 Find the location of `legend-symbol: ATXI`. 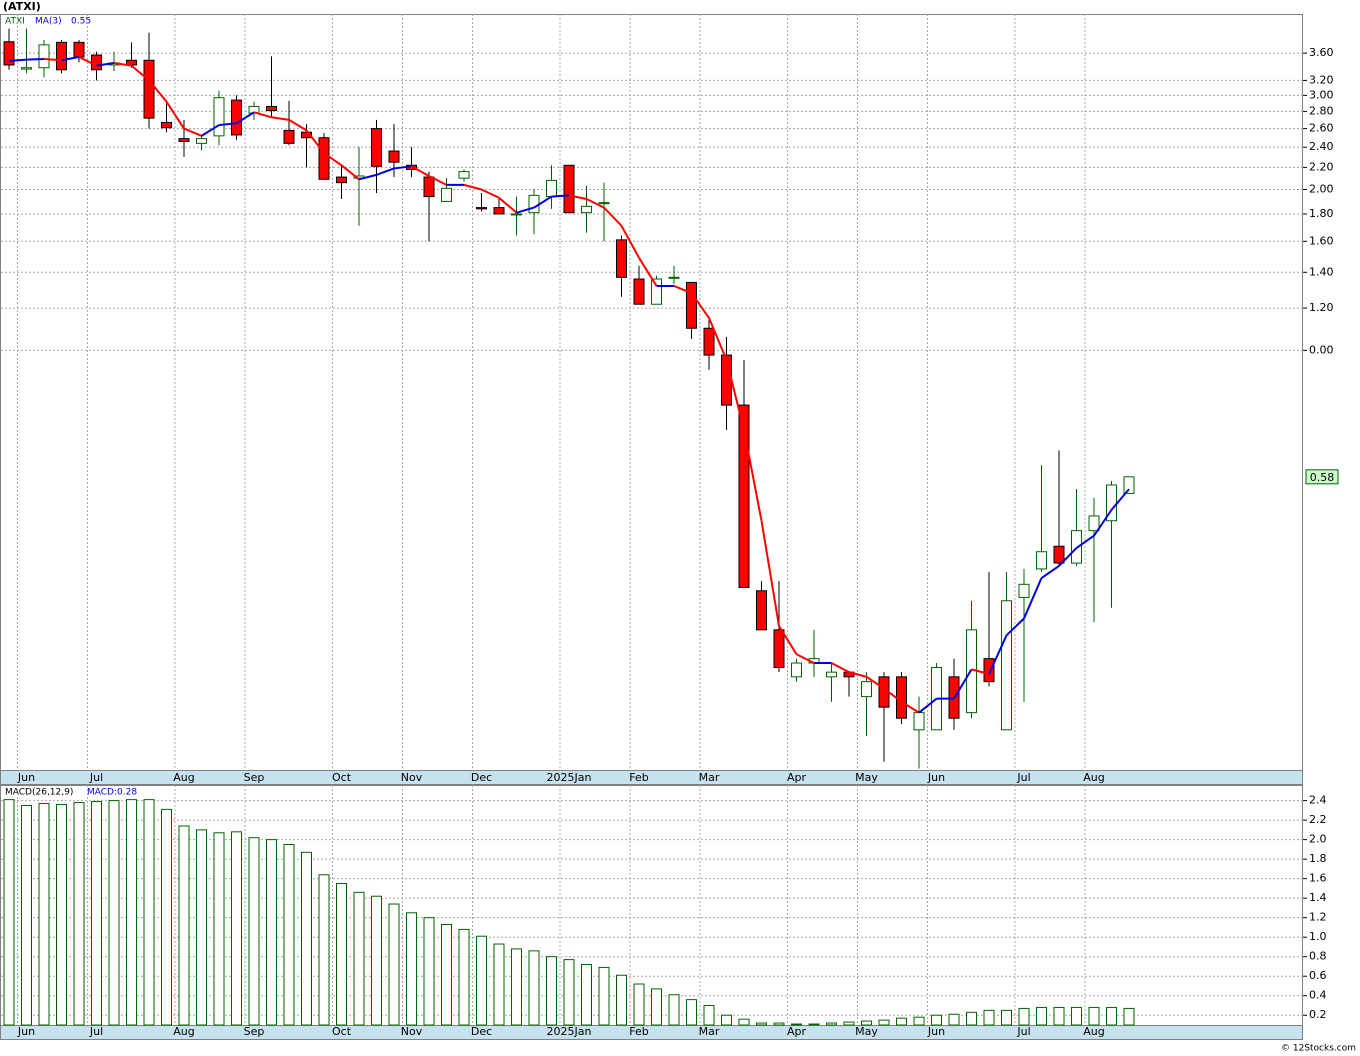

legend-symbol: ATXI is located at coordinates (15, 22).